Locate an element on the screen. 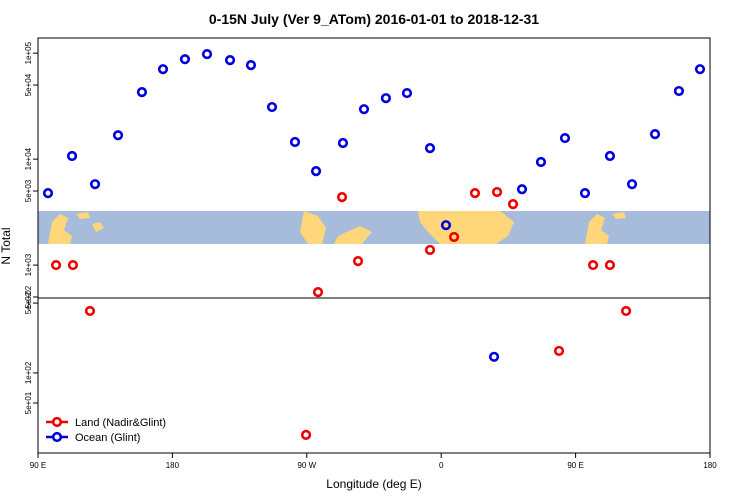 This screenshot has width=750, height=500. y-tick-label: 1e+02 is located at coordinates (28, 372).